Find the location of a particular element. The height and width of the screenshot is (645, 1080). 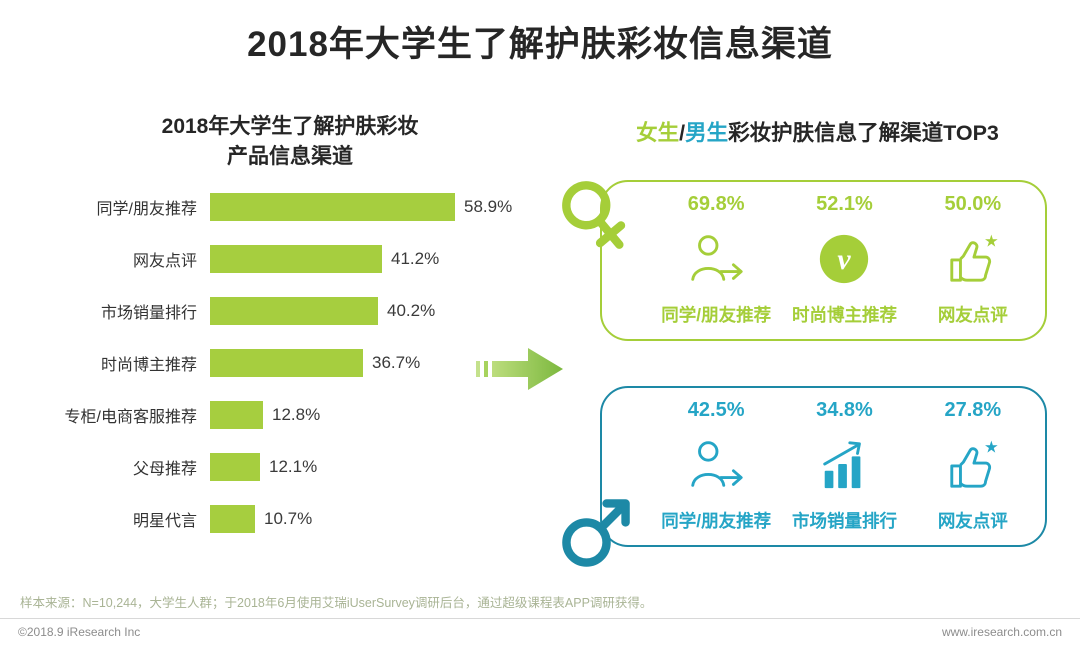

right-arrow-icon is located at coordinates (520, 371).